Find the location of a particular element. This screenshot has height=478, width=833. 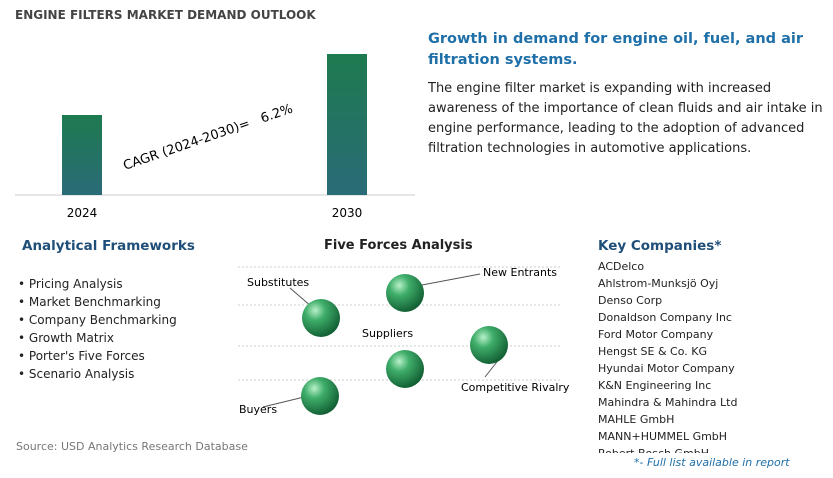

list-item: Ahlstrom-Munksjö Oyj is located at coordinates (708, 283).